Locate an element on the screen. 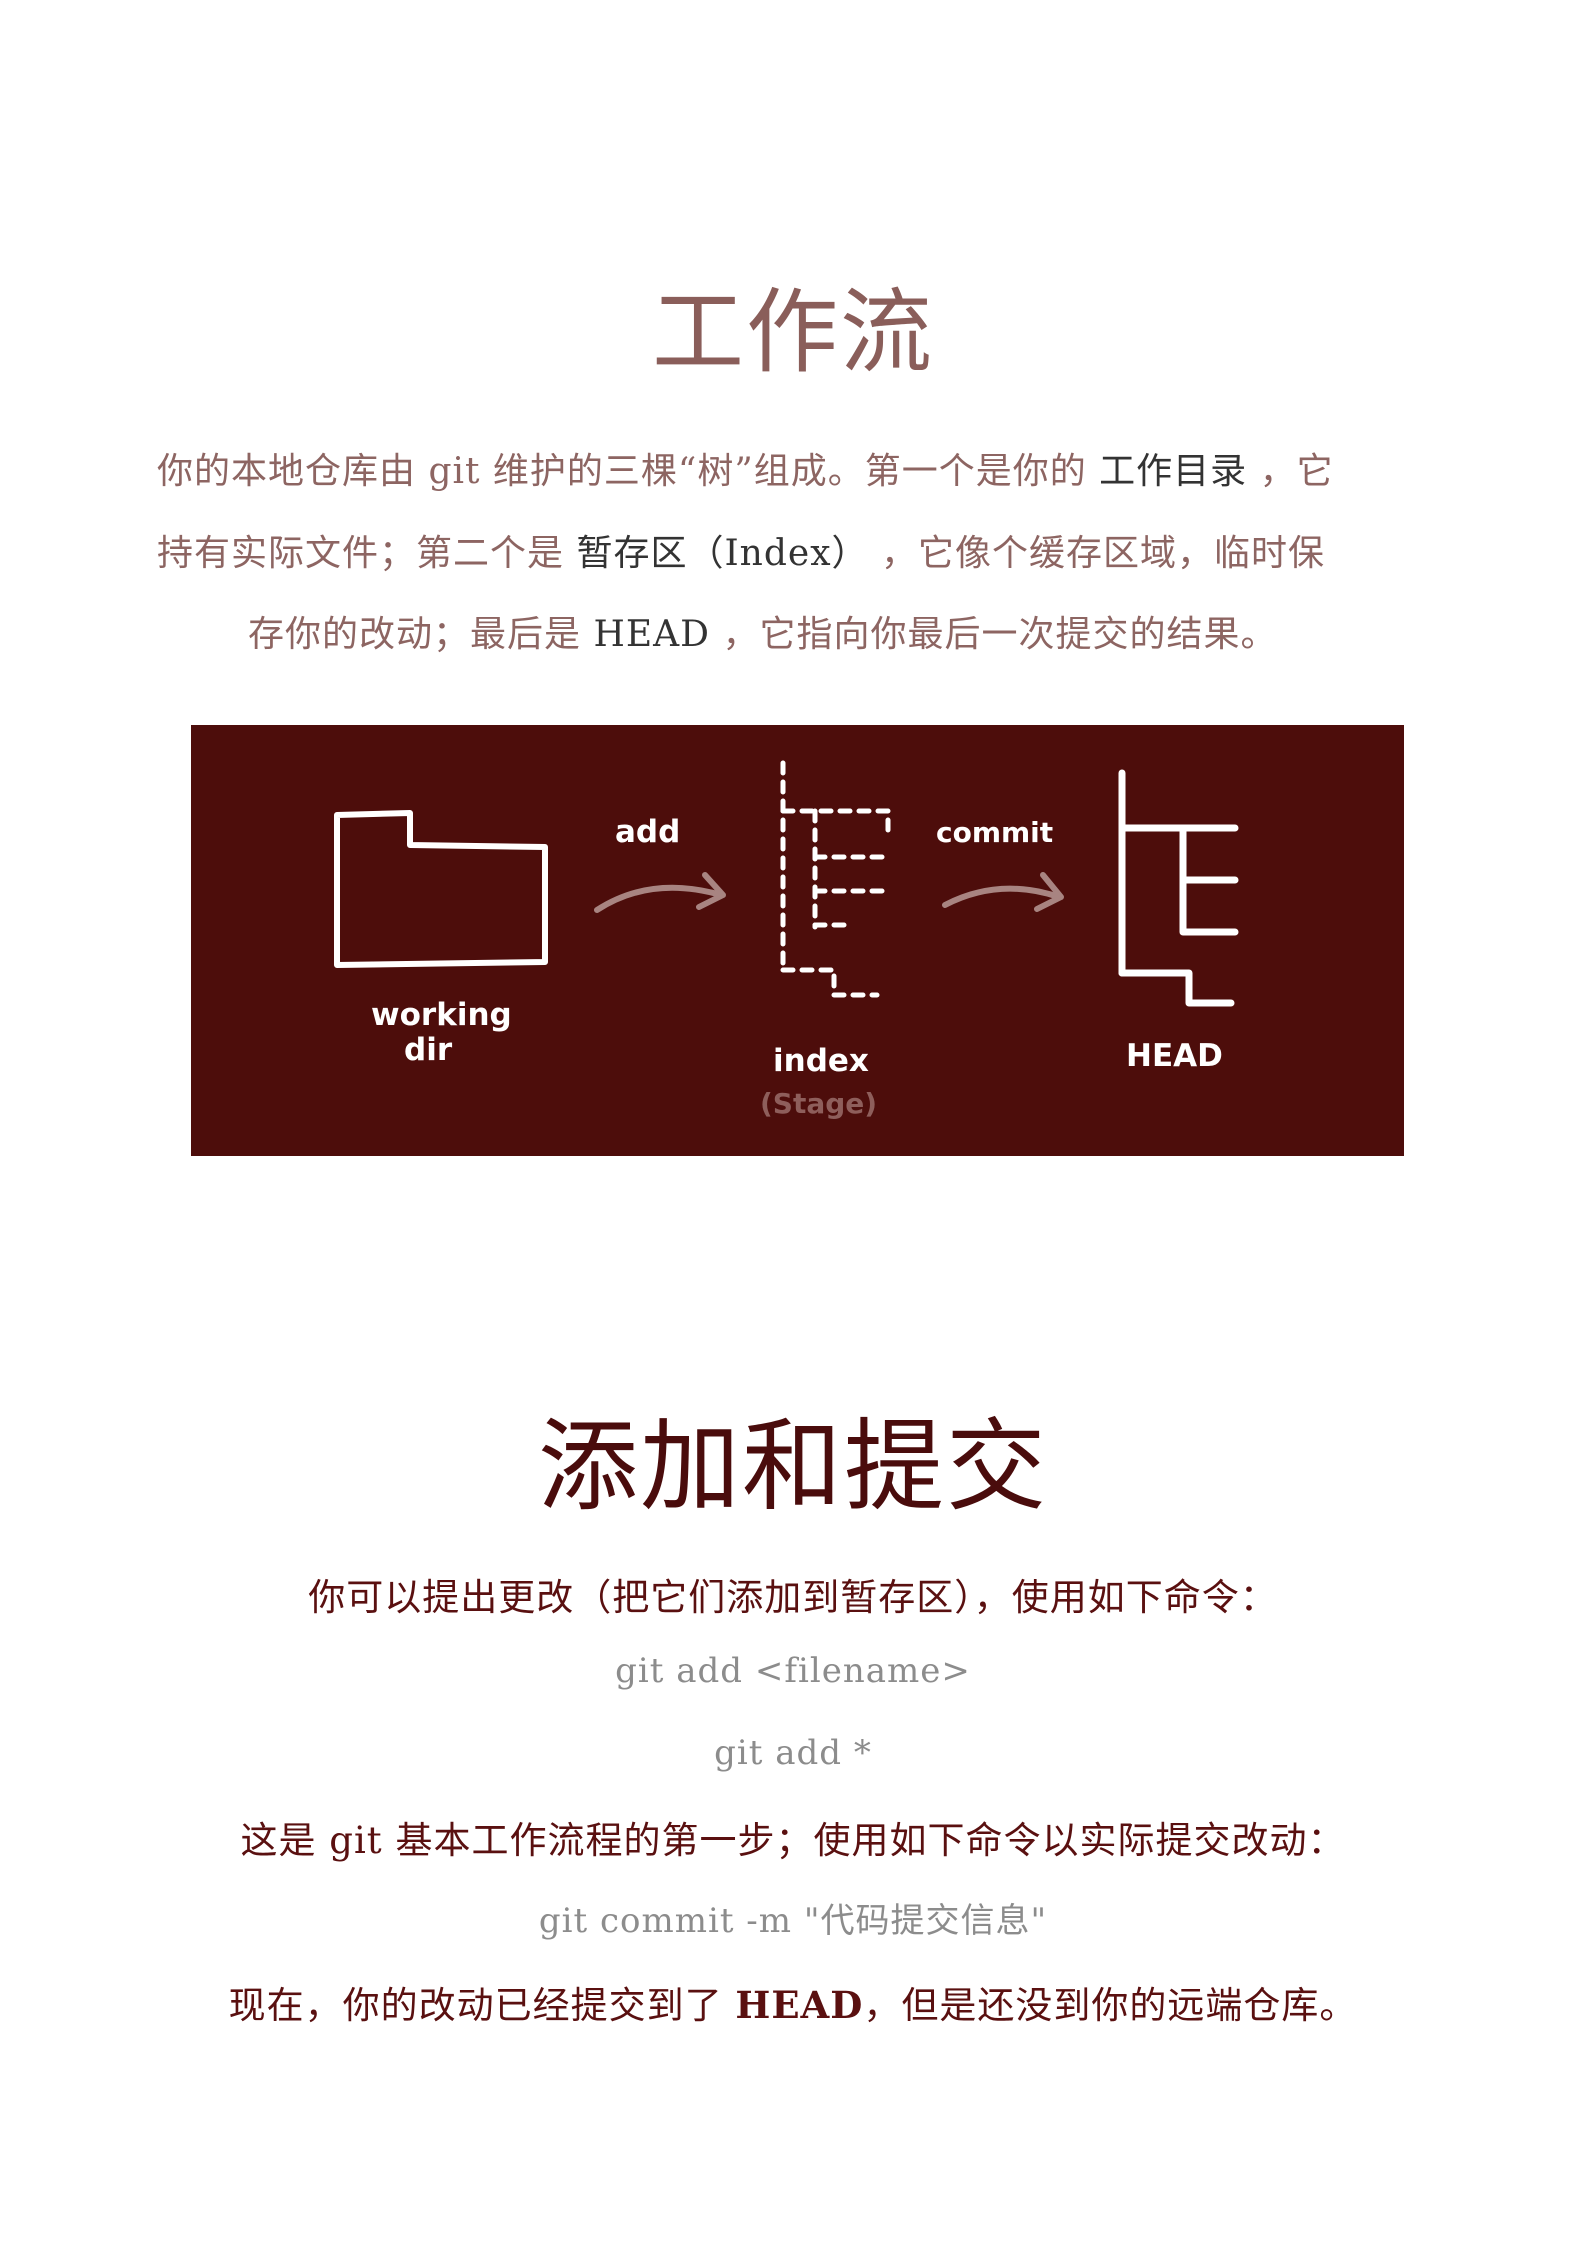  section-title-add-commit: 添加和提交 is located at coordinates (793, 1466).